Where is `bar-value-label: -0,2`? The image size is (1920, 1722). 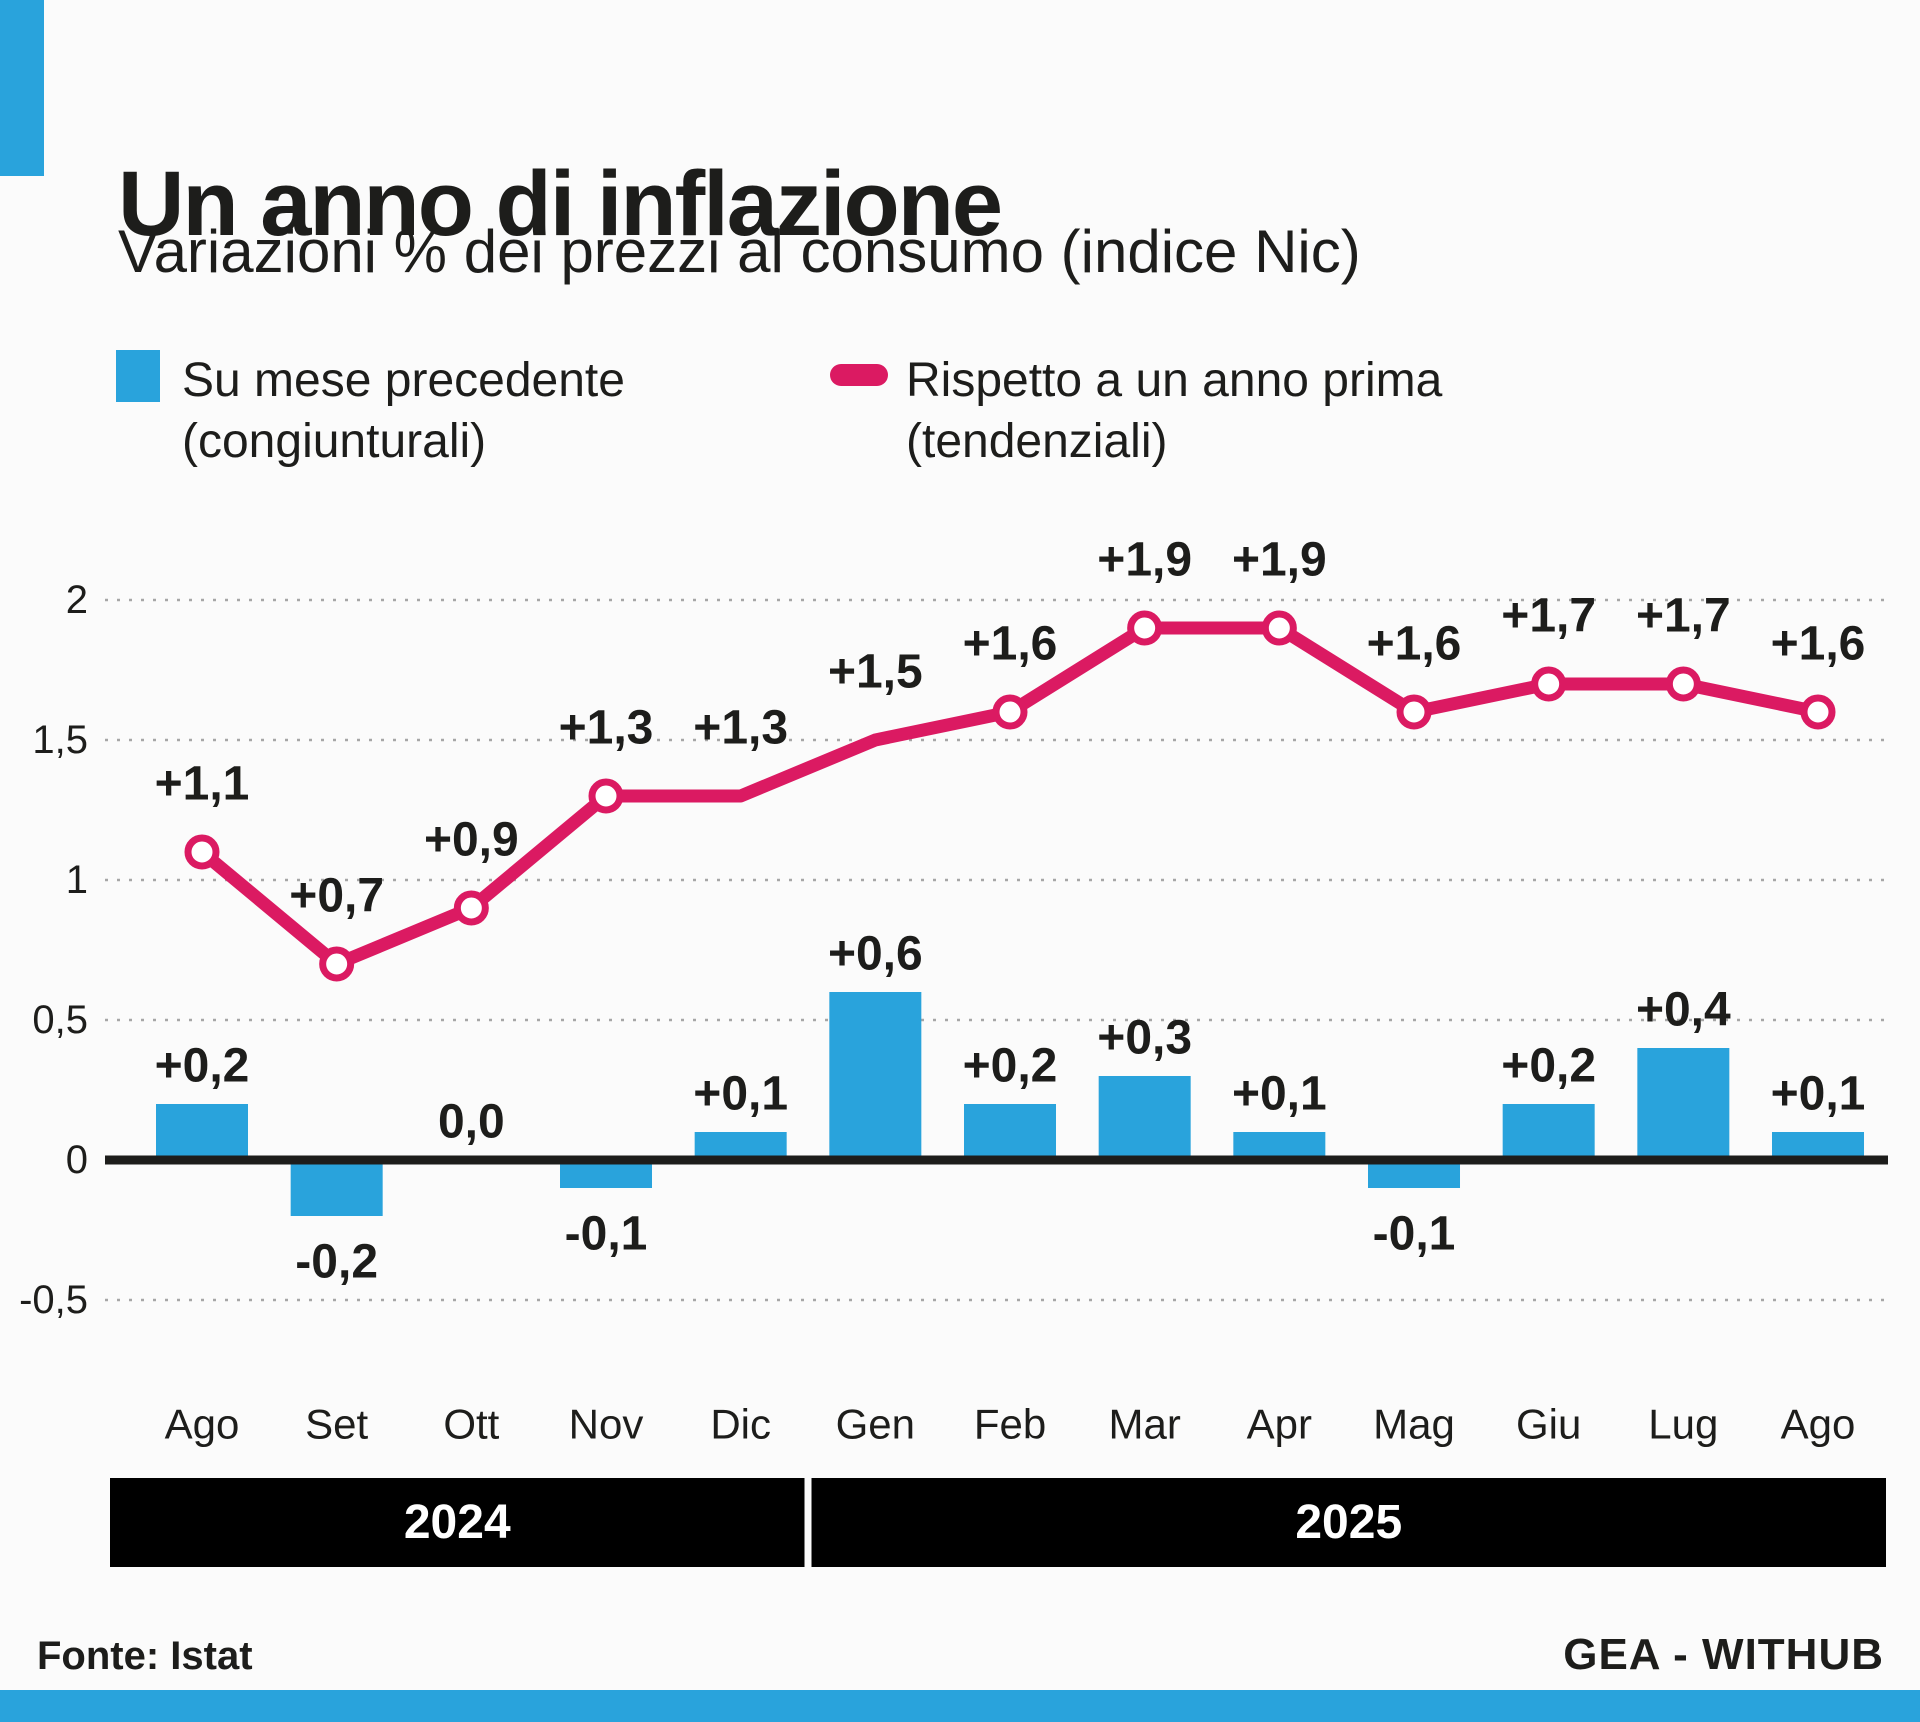 bar-value-label: -0,2 is located at coordinates (336, 1262).